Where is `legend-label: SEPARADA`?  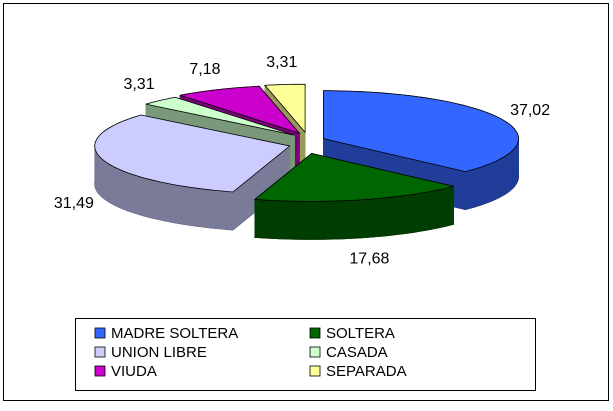
legend-label: SEPARADA is located at coordinates (366, 371).